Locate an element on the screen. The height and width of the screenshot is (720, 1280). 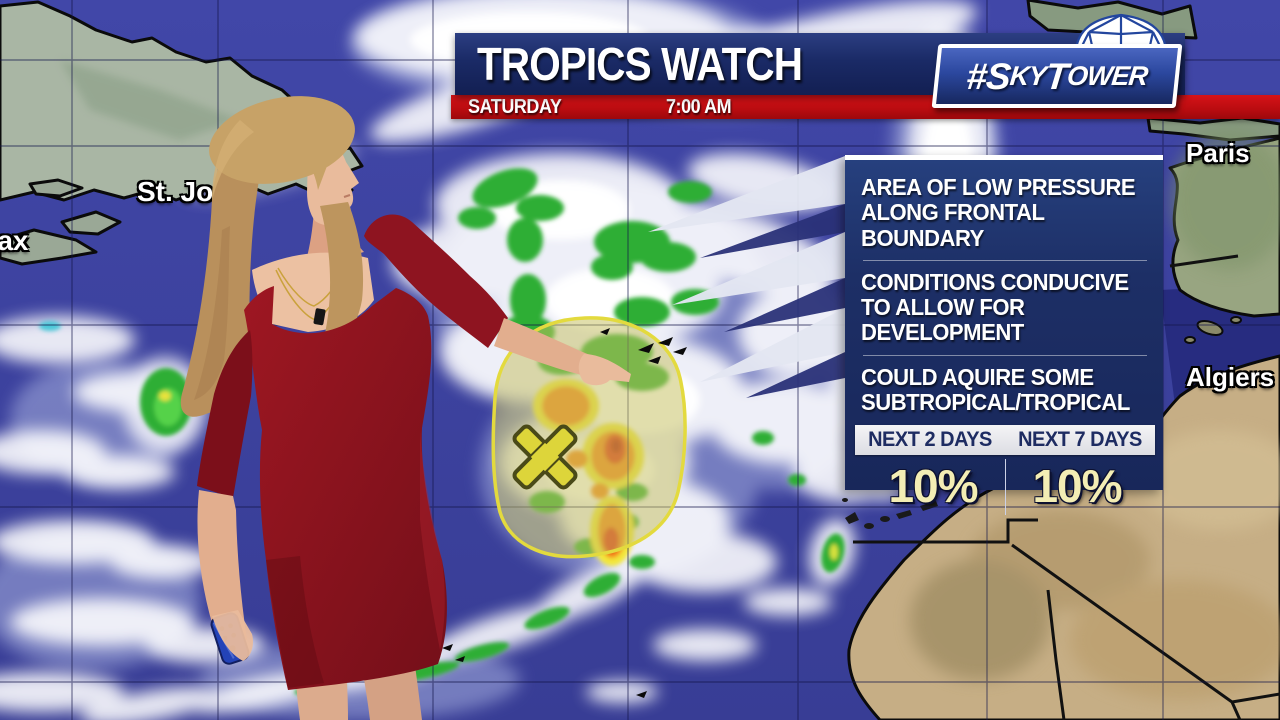
map-label-paris: Paris is located at coordinates (1218, 153).